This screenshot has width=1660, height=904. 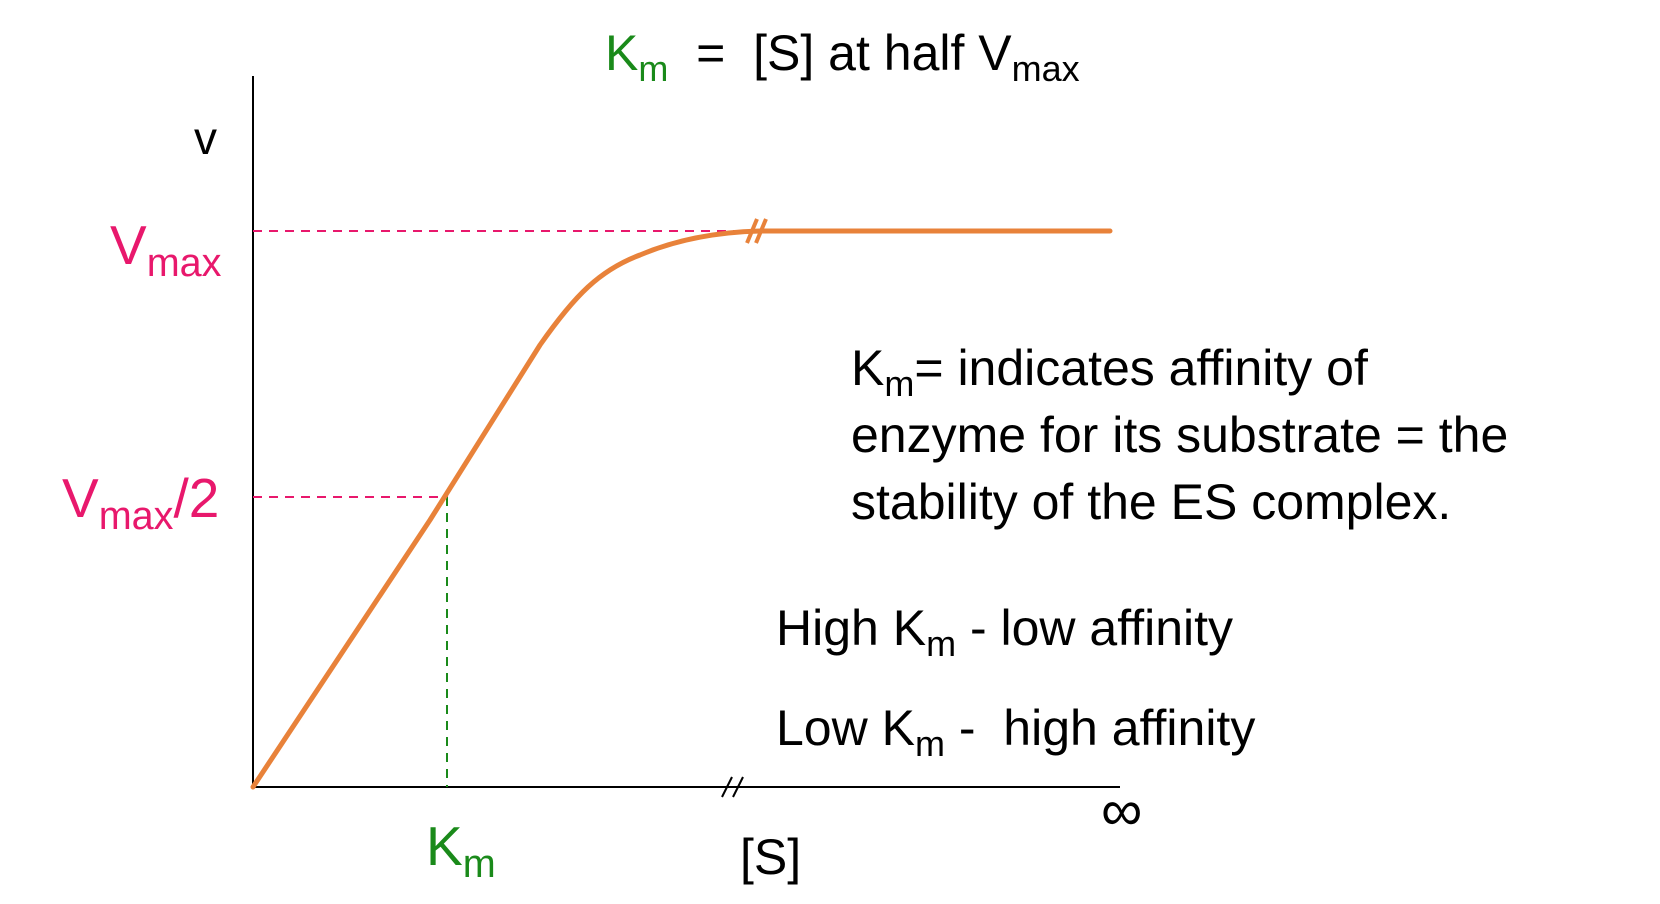 I want to click on x-axis-break-mark, so click(x=732, y=787).